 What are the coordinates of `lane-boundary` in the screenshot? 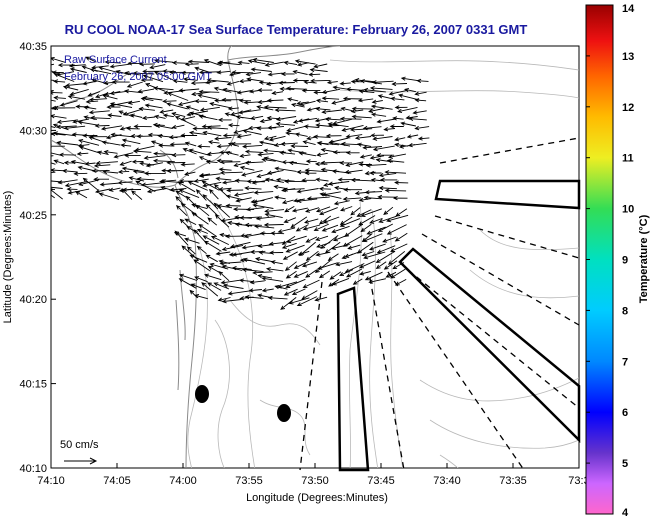 It's located at (507, 237).